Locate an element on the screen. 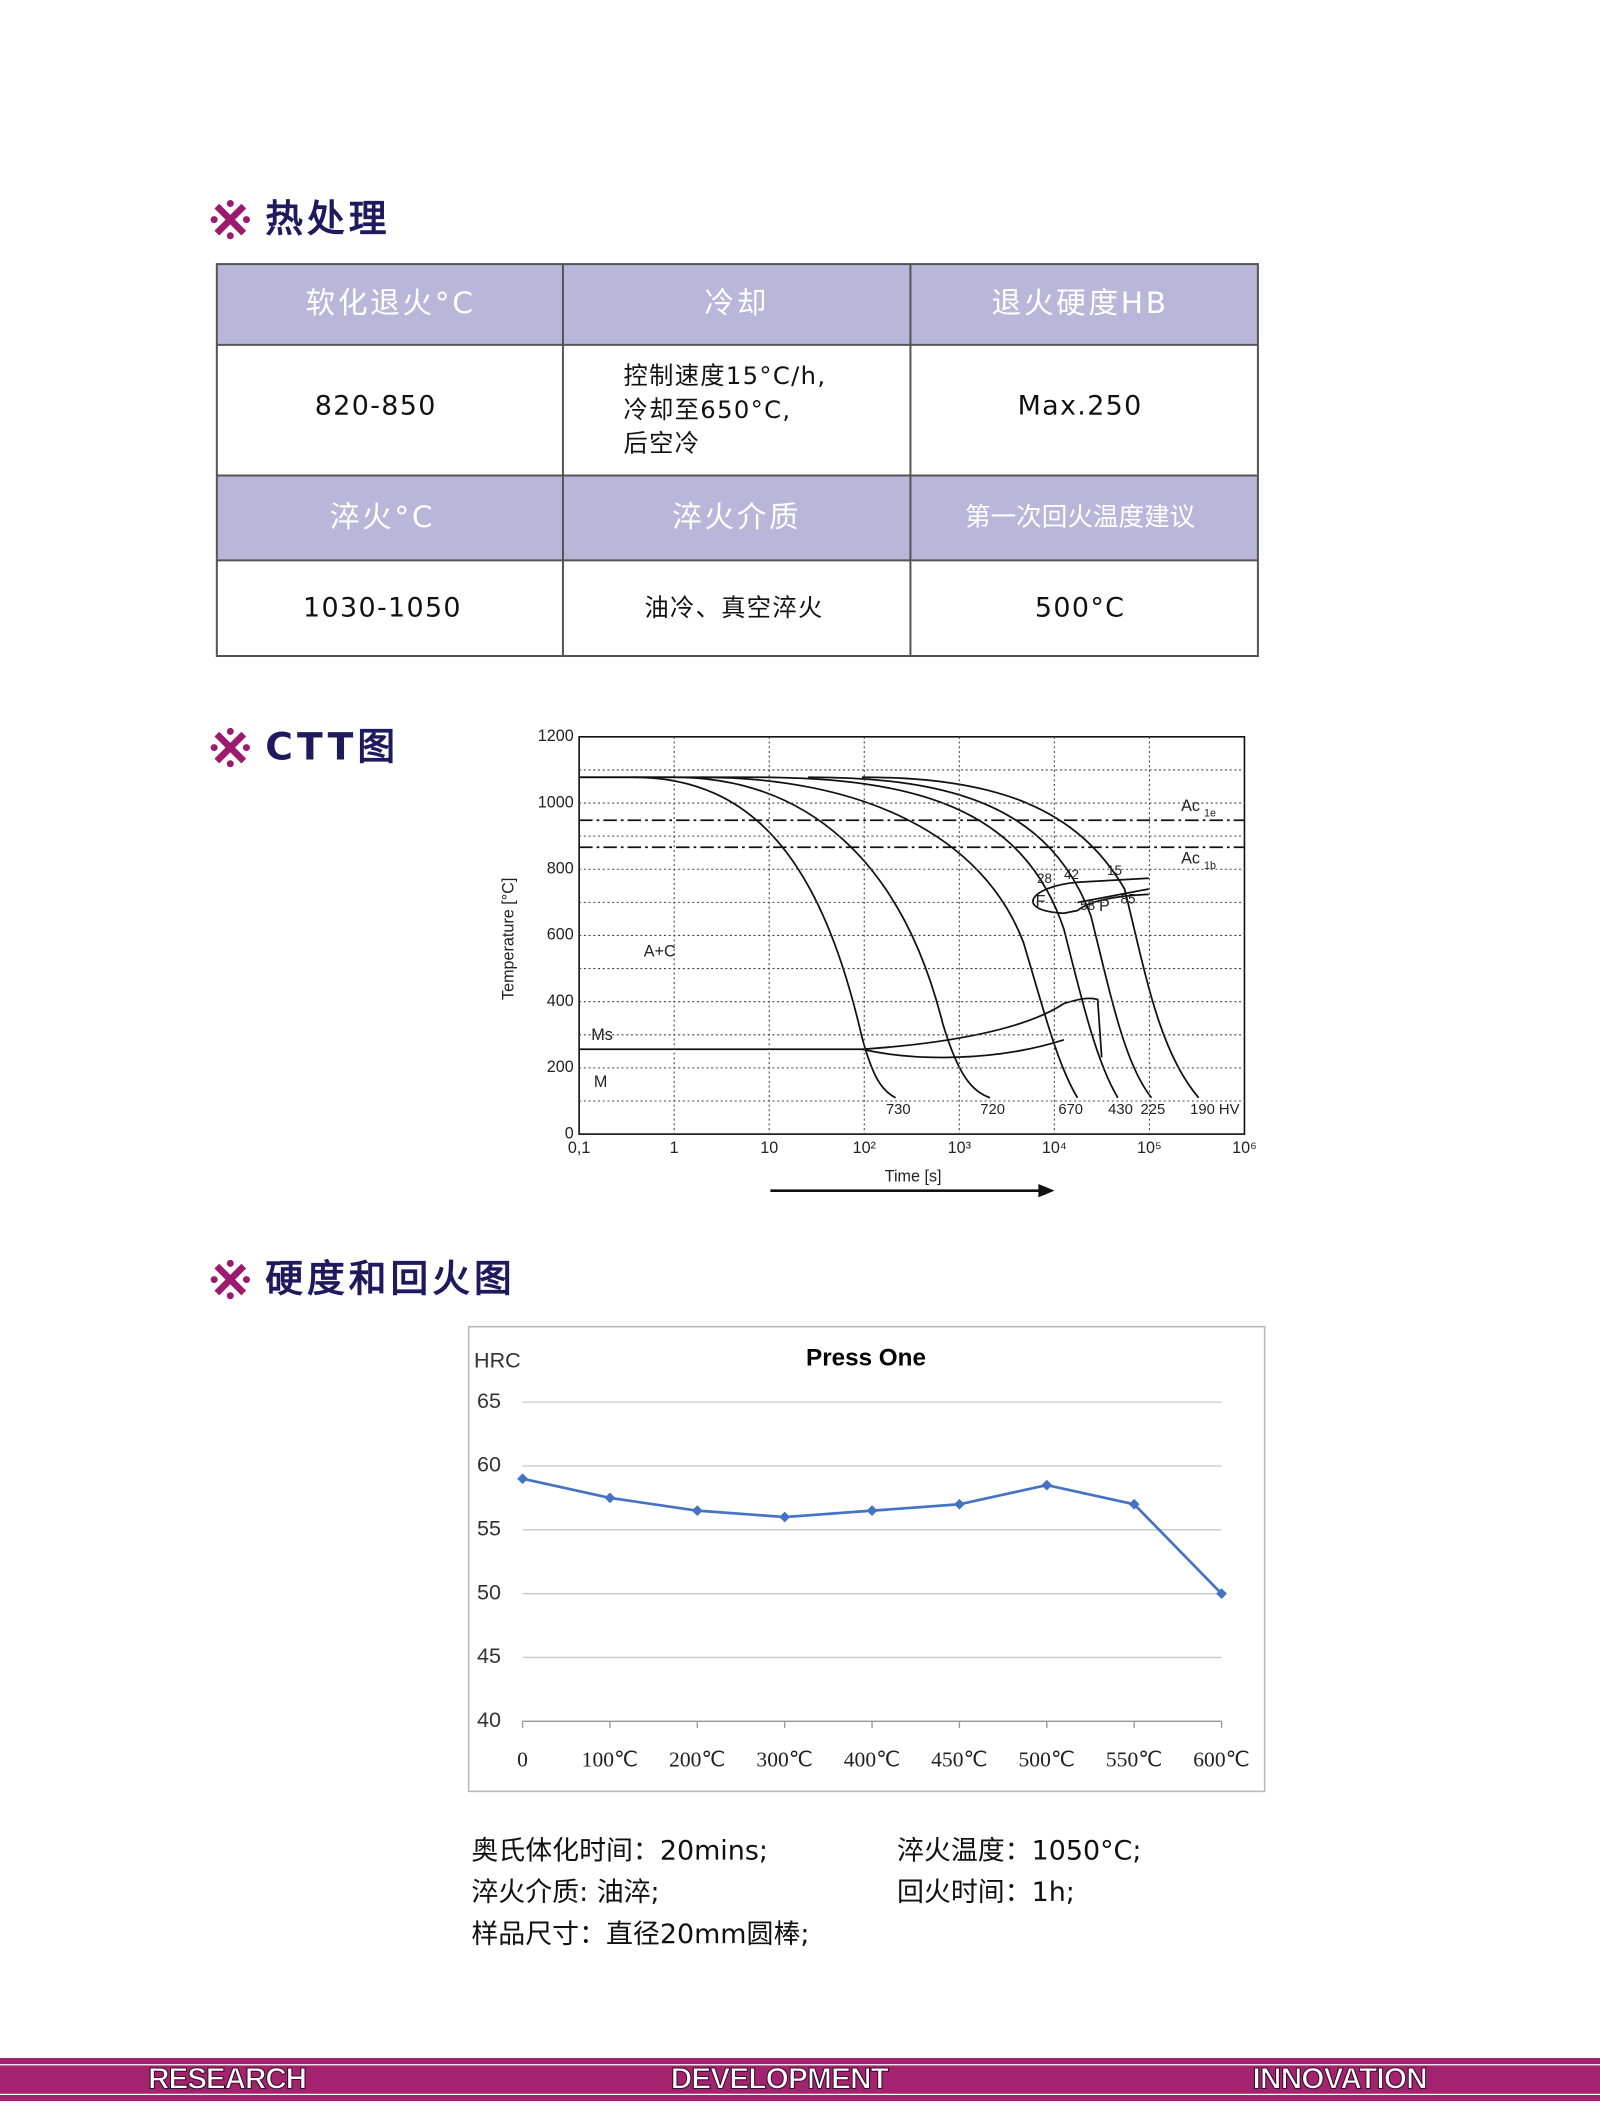 This screenshot has width=1600, height=2116. note: 奥氏体化时间：20mins; is located at coordinates (619, 1850).